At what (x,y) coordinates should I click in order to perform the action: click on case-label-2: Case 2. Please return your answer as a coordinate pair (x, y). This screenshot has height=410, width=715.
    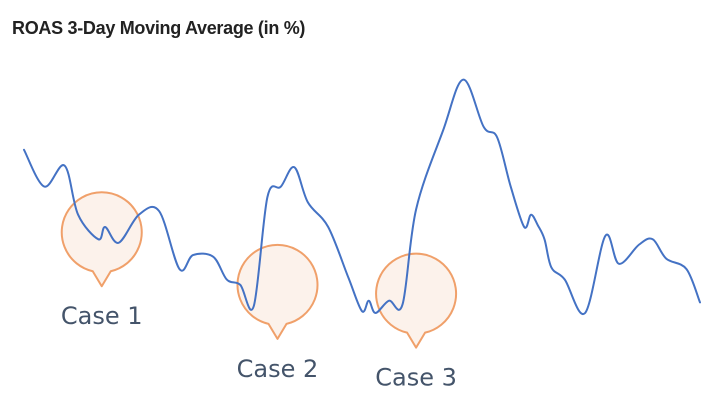
    Looking at the image, I should click on (278, 369).